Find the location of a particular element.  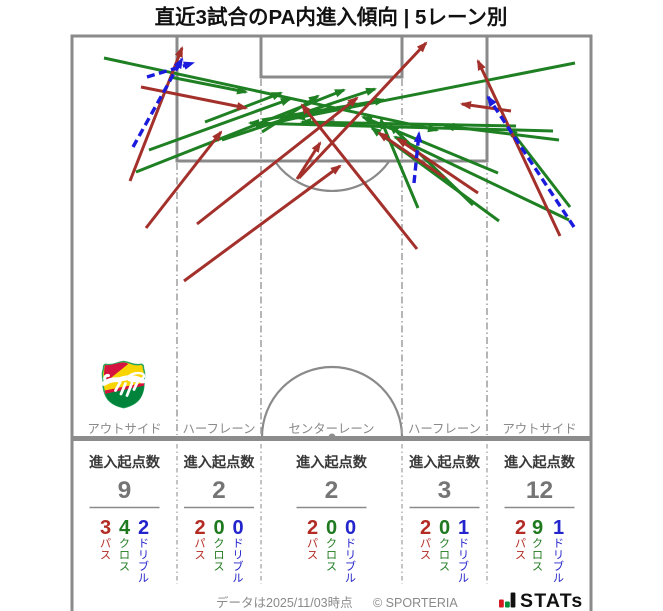

svg-text: データは2025/11/03時点 is located at coordinates (284, 602).